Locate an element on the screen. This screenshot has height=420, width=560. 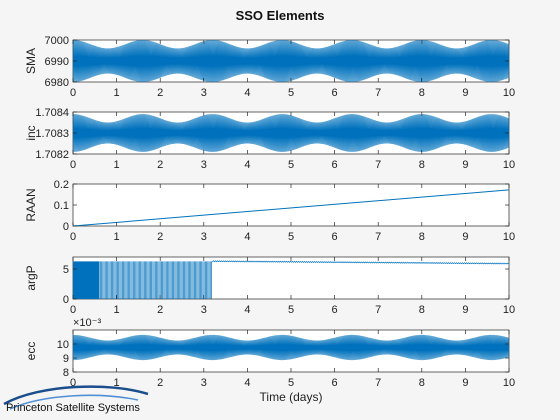
y-tick-label: 1.7084 is located at coordinates (52, 113).